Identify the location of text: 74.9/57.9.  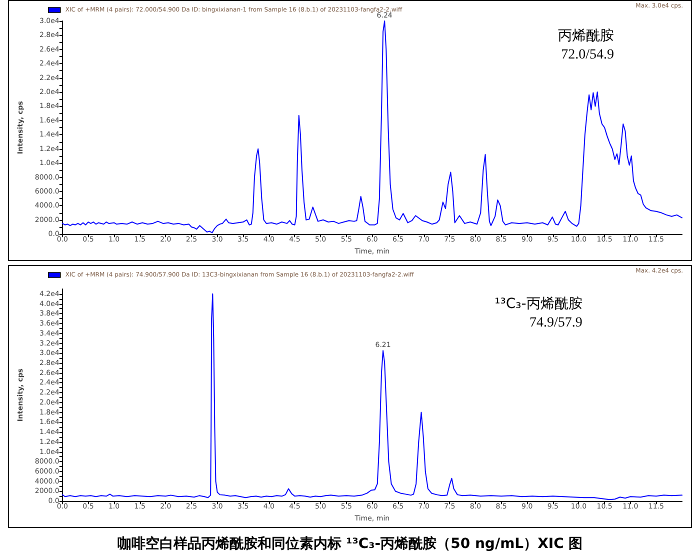
(555, 323).